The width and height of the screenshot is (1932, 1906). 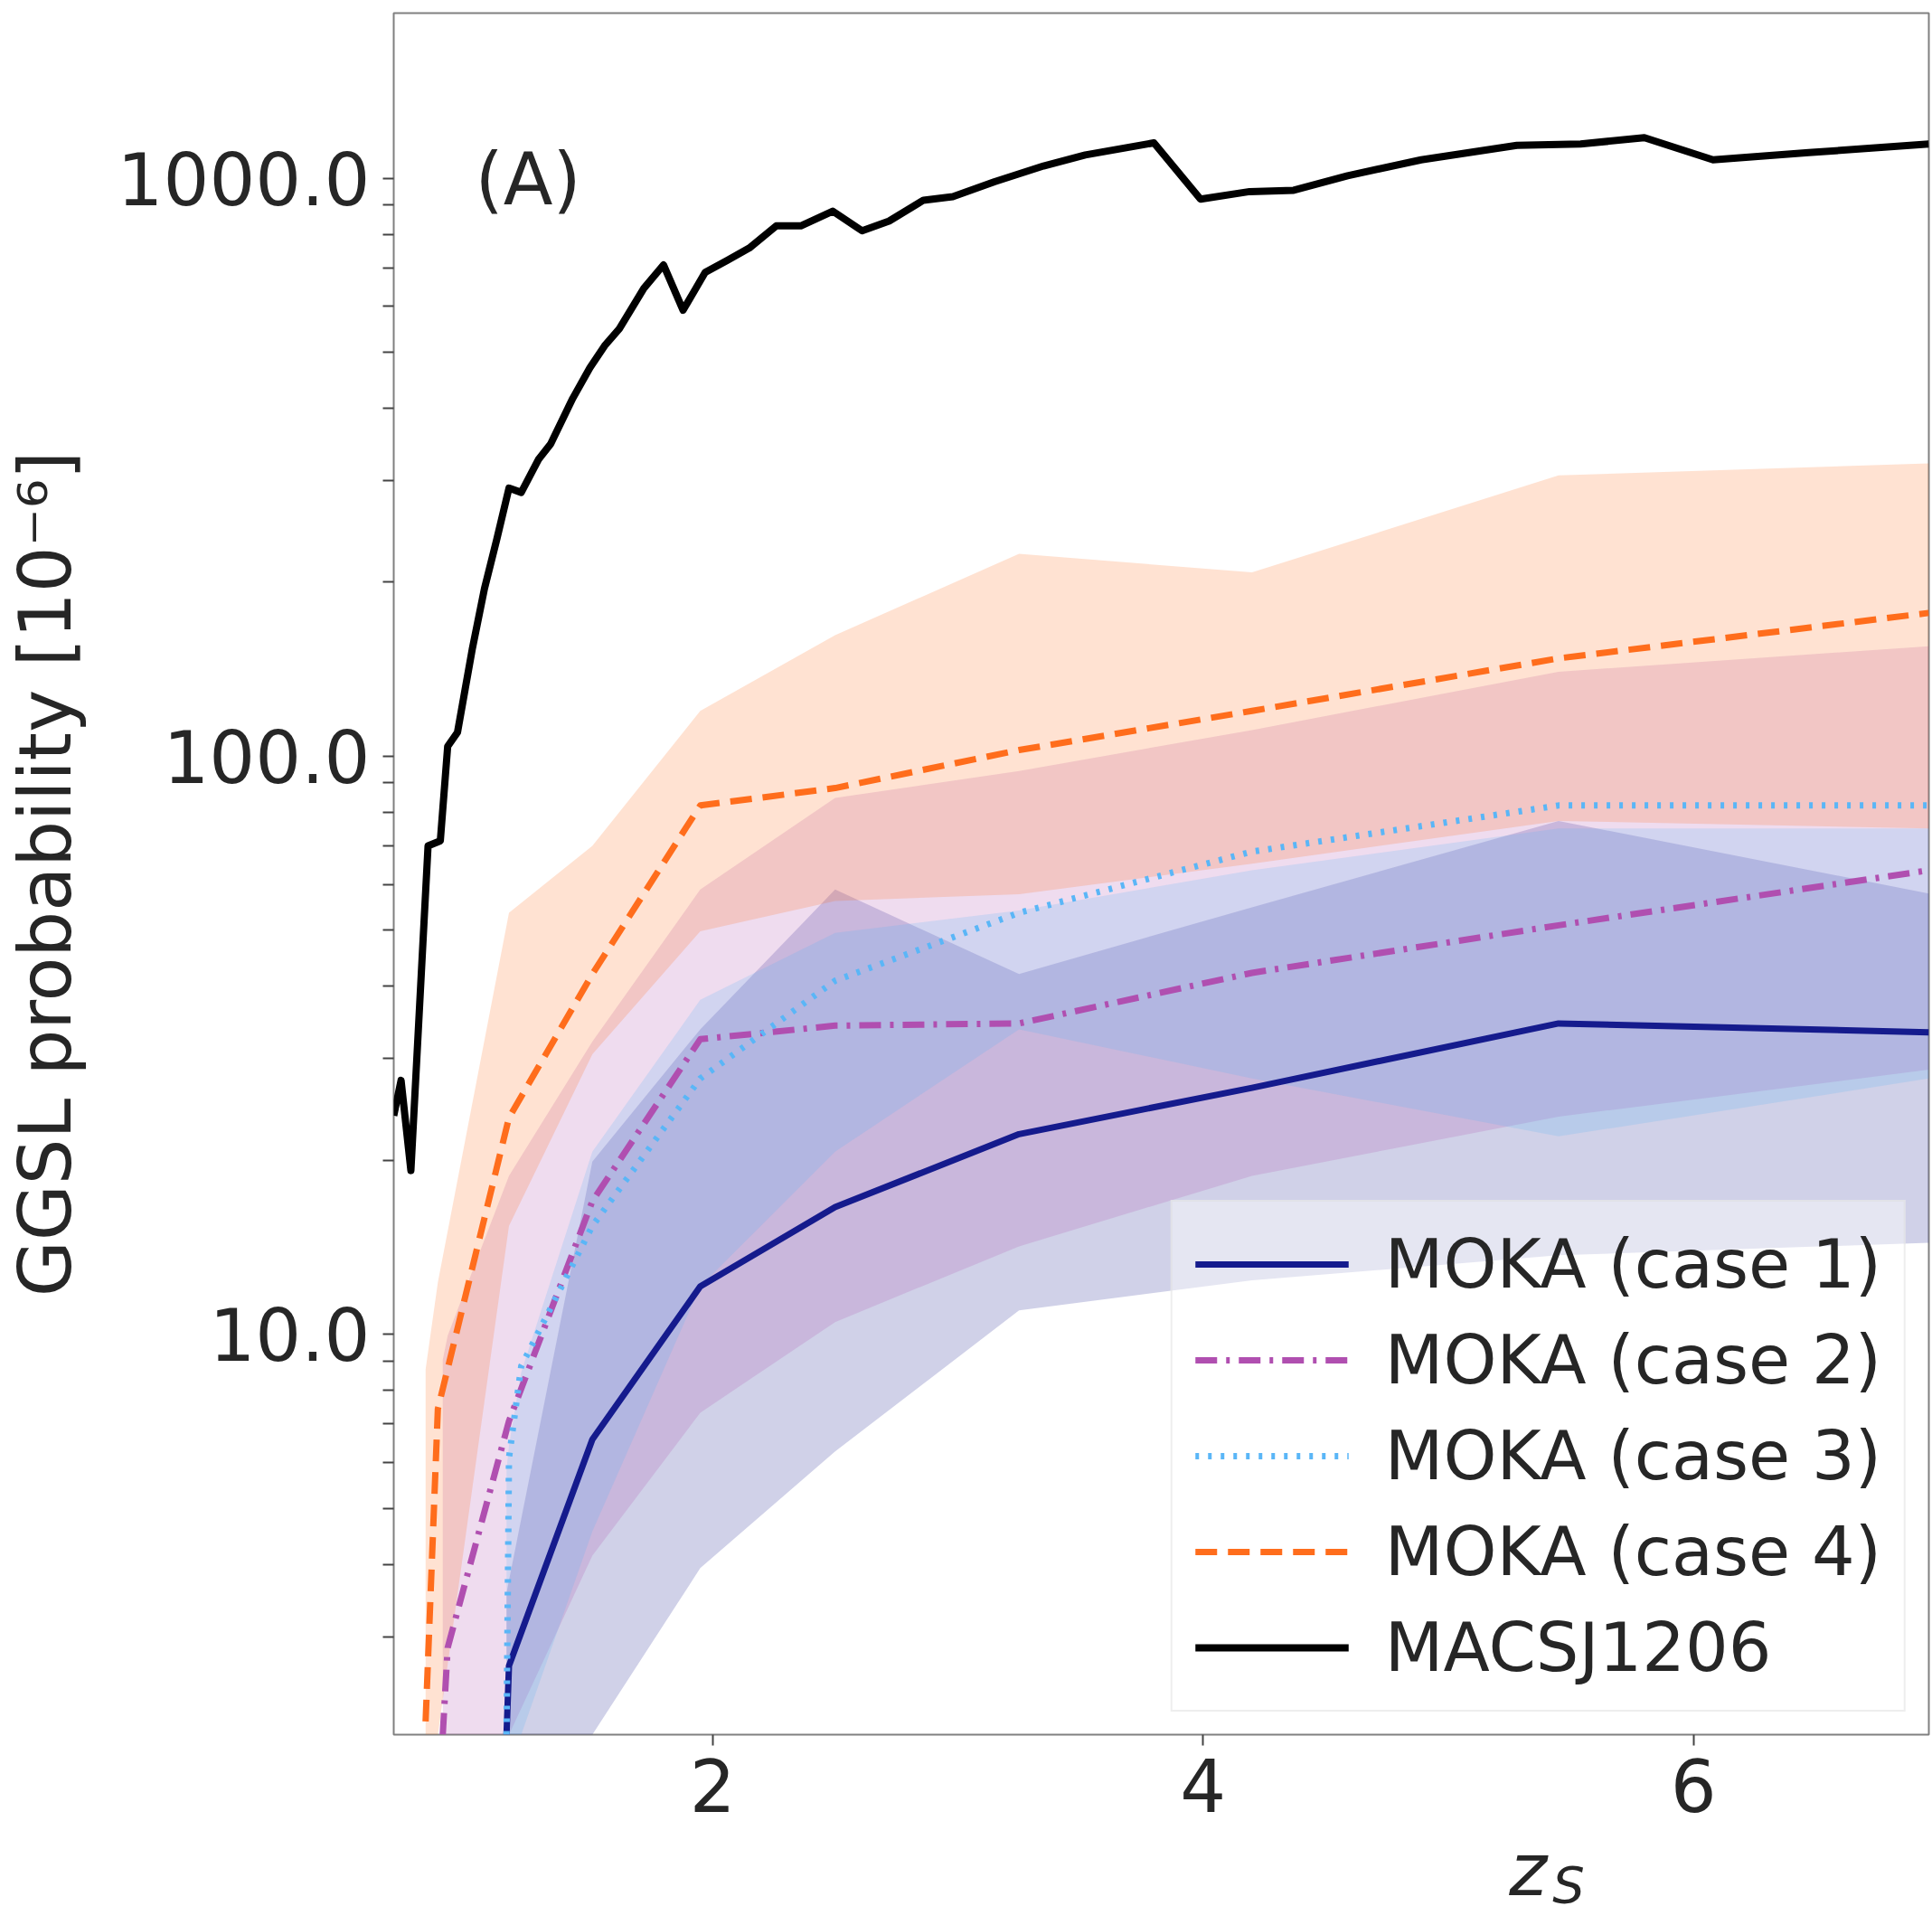 What do you see at coordinates (712, 1787) in the screenshot?
I see `x-tick-label: 2` at bounding box center [712, 1787].